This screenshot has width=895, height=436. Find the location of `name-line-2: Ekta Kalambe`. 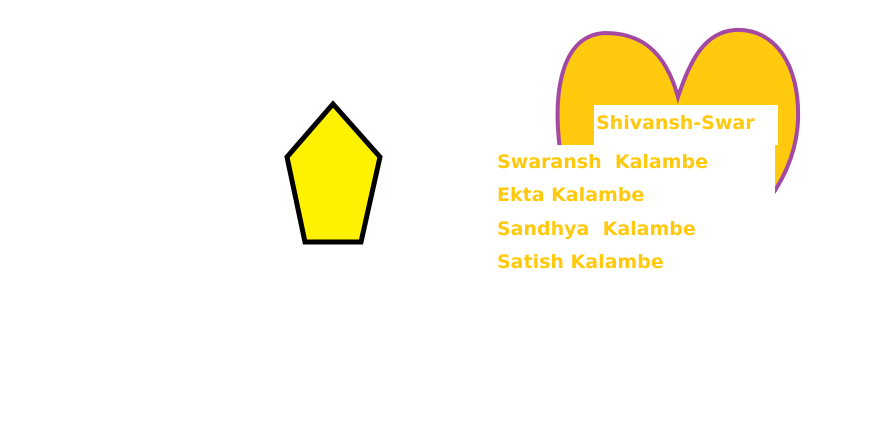

name-line-2: Ekta Kalambe is located at coordinates (571, 195).